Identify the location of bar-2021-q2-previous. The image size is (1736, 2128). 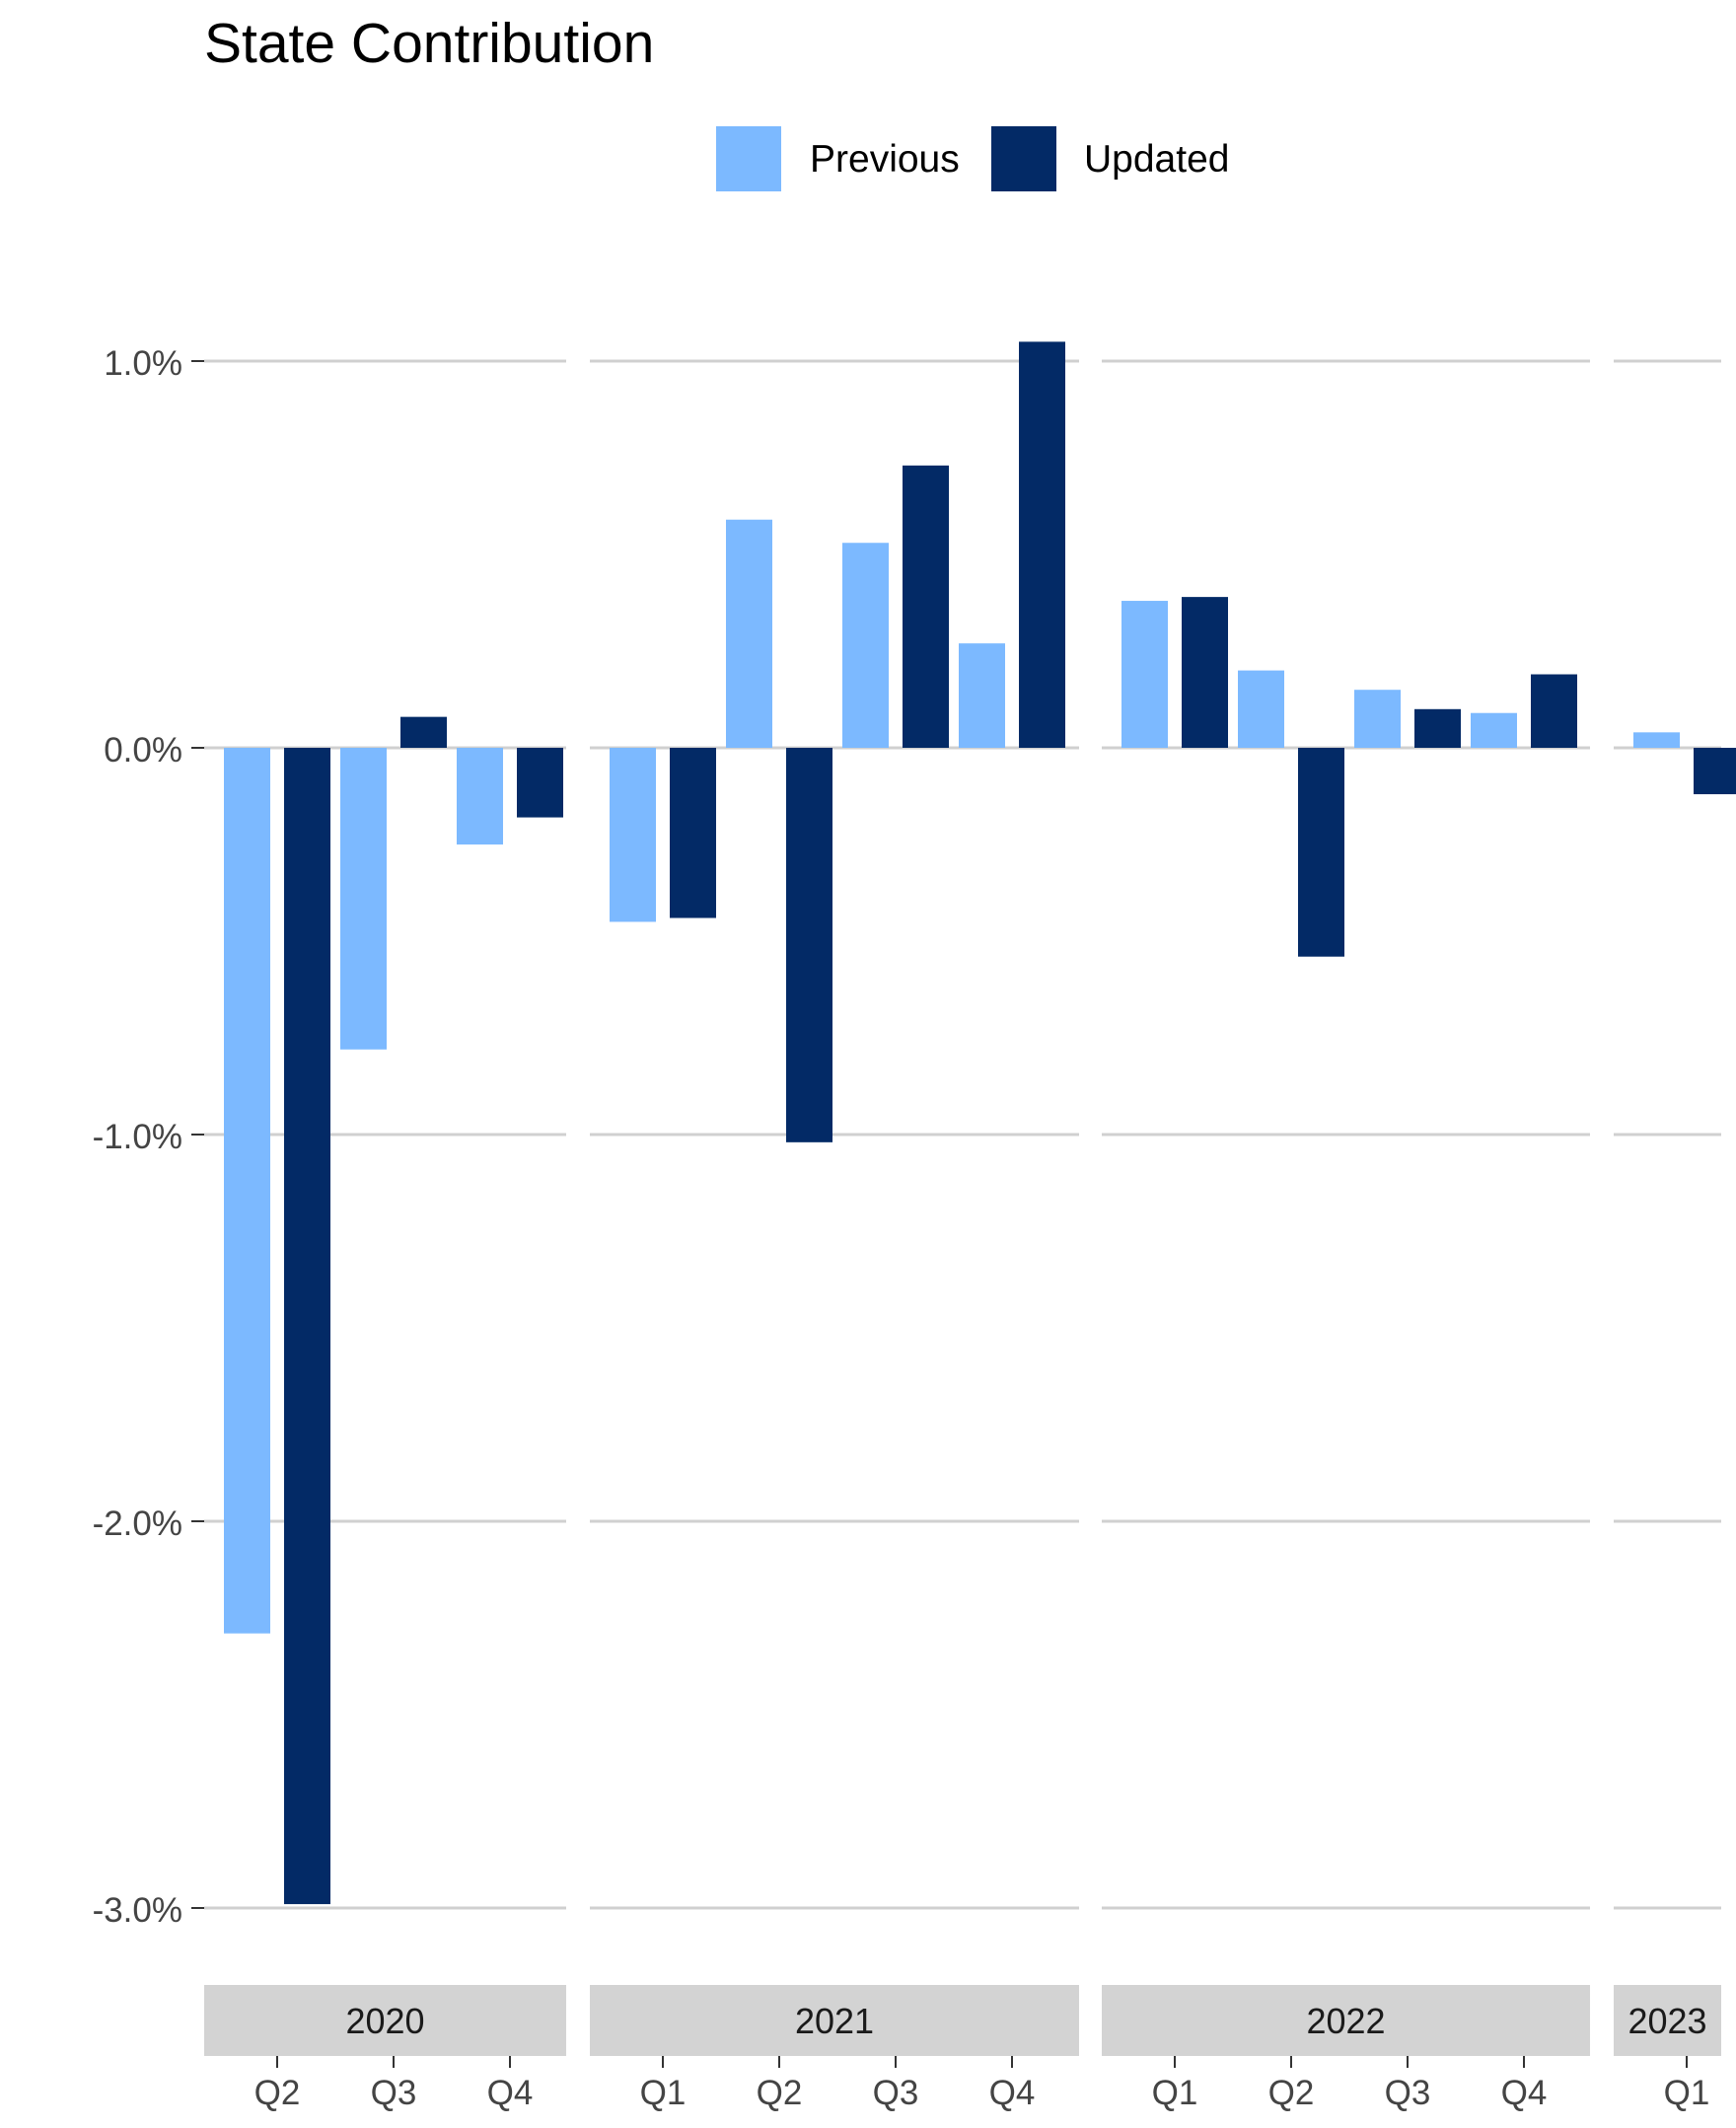
(749, 633).